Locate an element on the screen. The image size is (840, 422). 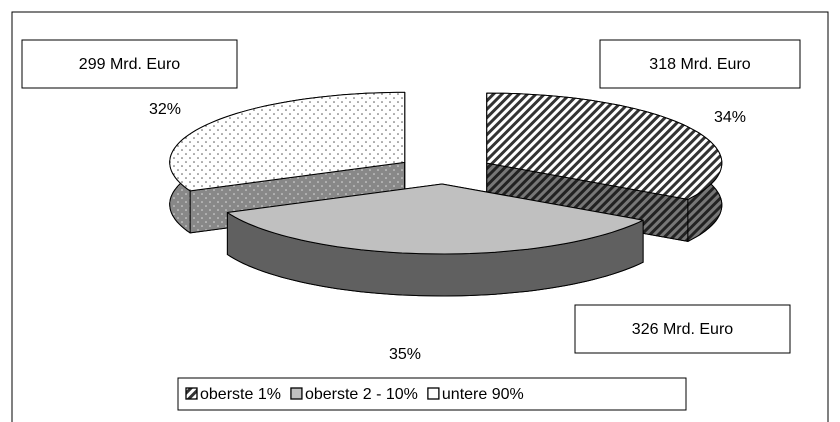
legend-label: oberste 2 - 10% is located at coordinates (361, 394).